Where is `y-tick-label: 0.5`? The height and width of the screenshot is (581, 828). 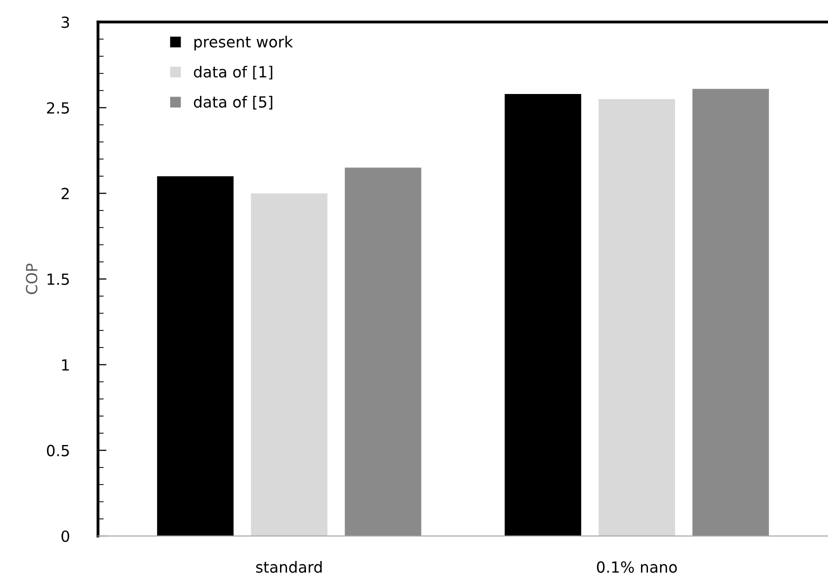 y-tick-label: 0.5 is located at coordinates (57, 450).